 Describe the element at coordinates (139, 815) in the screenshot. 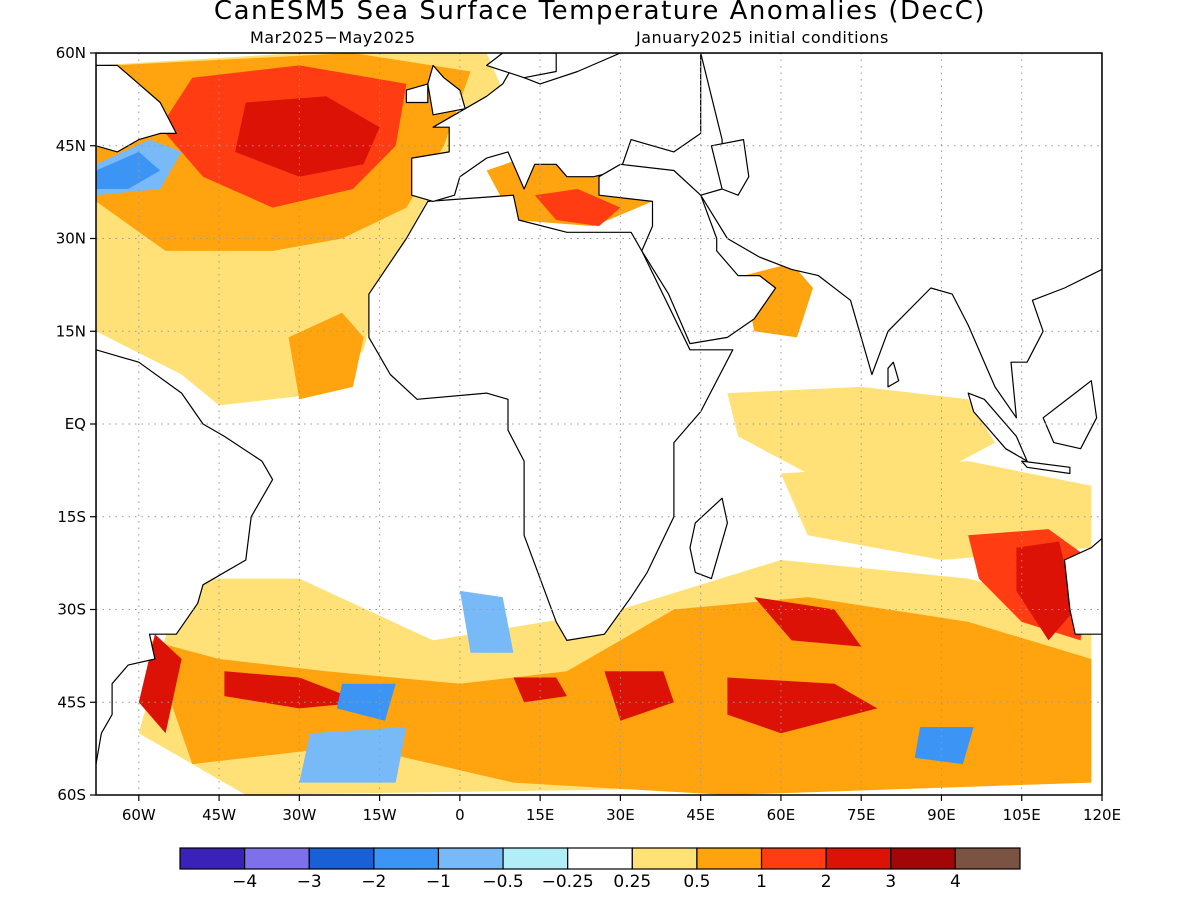

I see `lon-tick-label: 60W` at that location.